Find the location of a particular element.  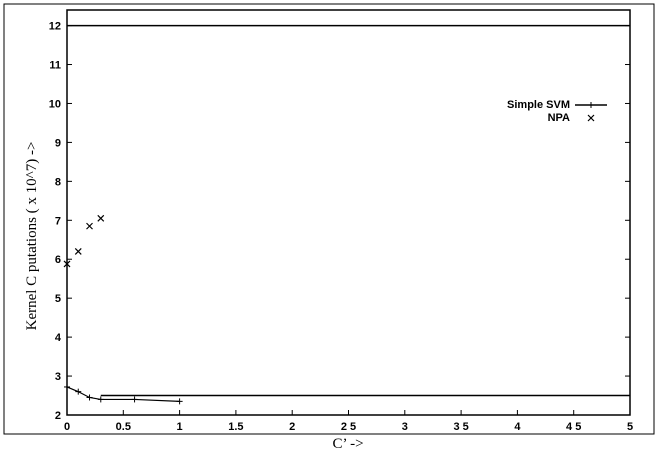

x-tick-label-2: 1 is located at coordinates (180, 427).